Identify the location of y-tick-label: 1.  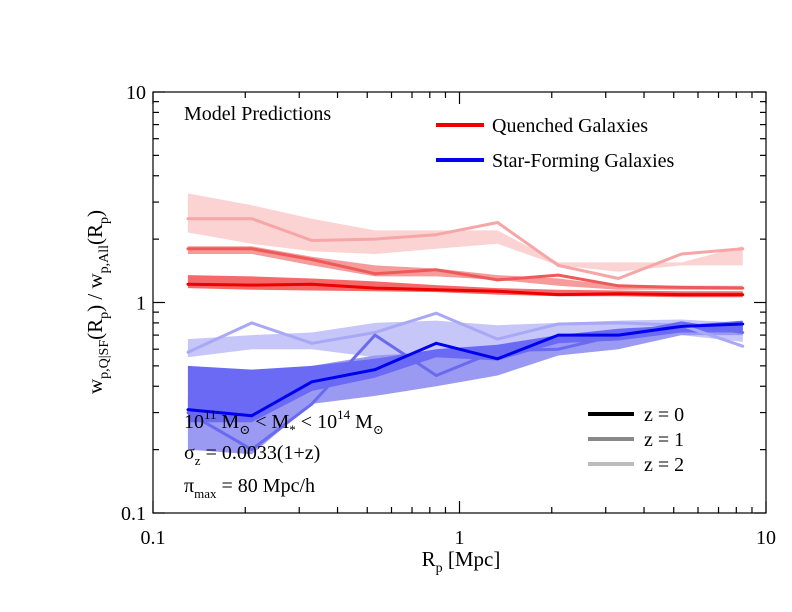
(141, 304).